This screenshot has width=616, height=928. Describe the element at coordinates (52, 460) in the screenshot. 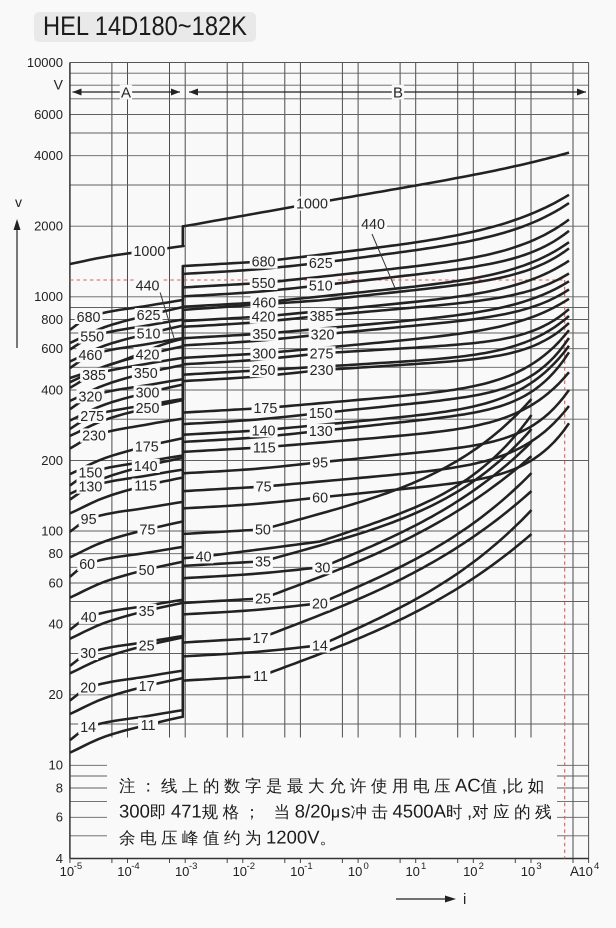

I see `svg-text: 200` at that location.